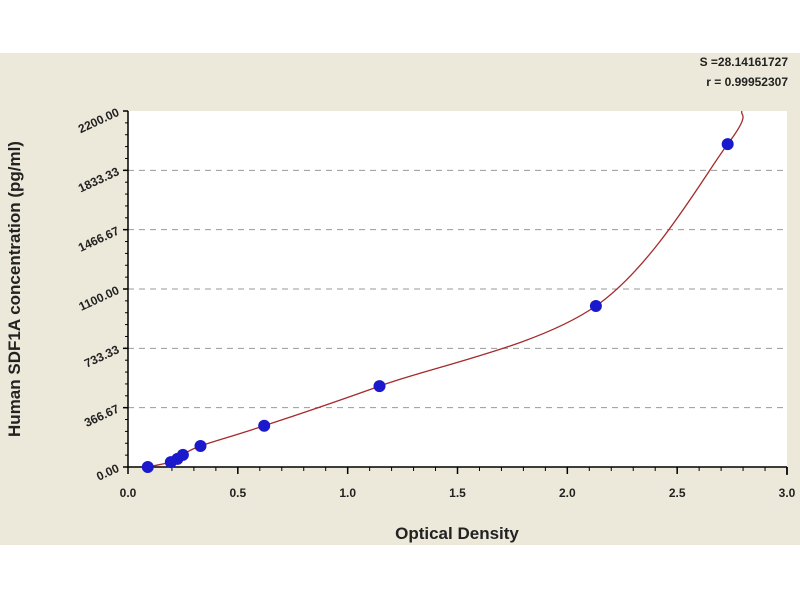  Describe the element at coordinates (14, 289) in the screenshot. I see `y-axis-label: Human SDF1A concentration (pg/ml)` at that location.